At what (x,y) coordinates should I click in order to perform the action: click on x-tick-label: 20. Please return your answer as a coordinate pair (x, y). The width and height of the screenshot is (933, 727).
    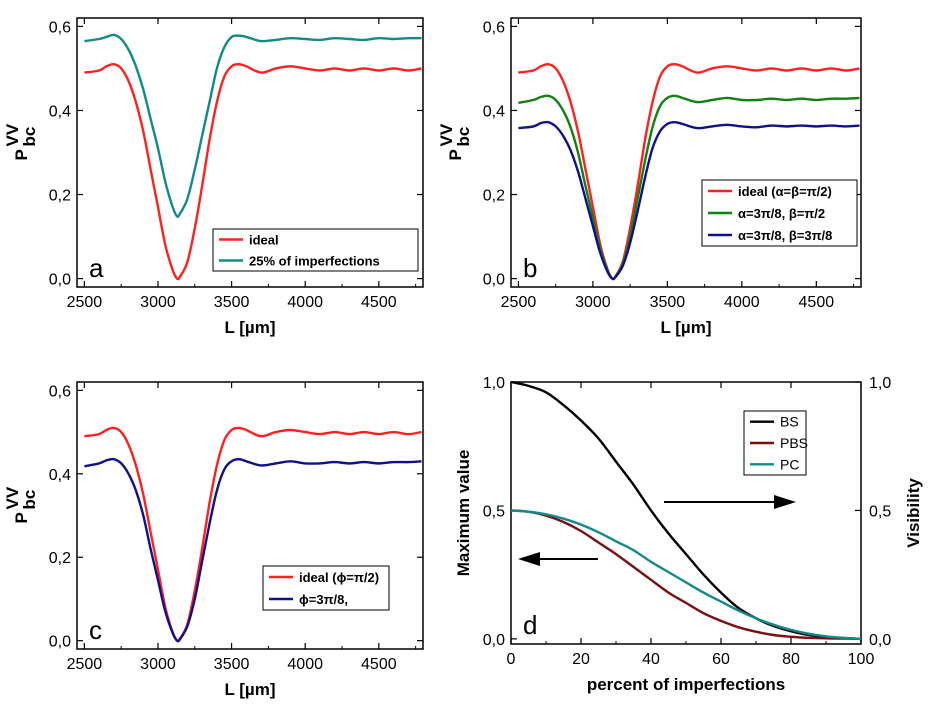
    Looking at the image, I should click on (581, 659).